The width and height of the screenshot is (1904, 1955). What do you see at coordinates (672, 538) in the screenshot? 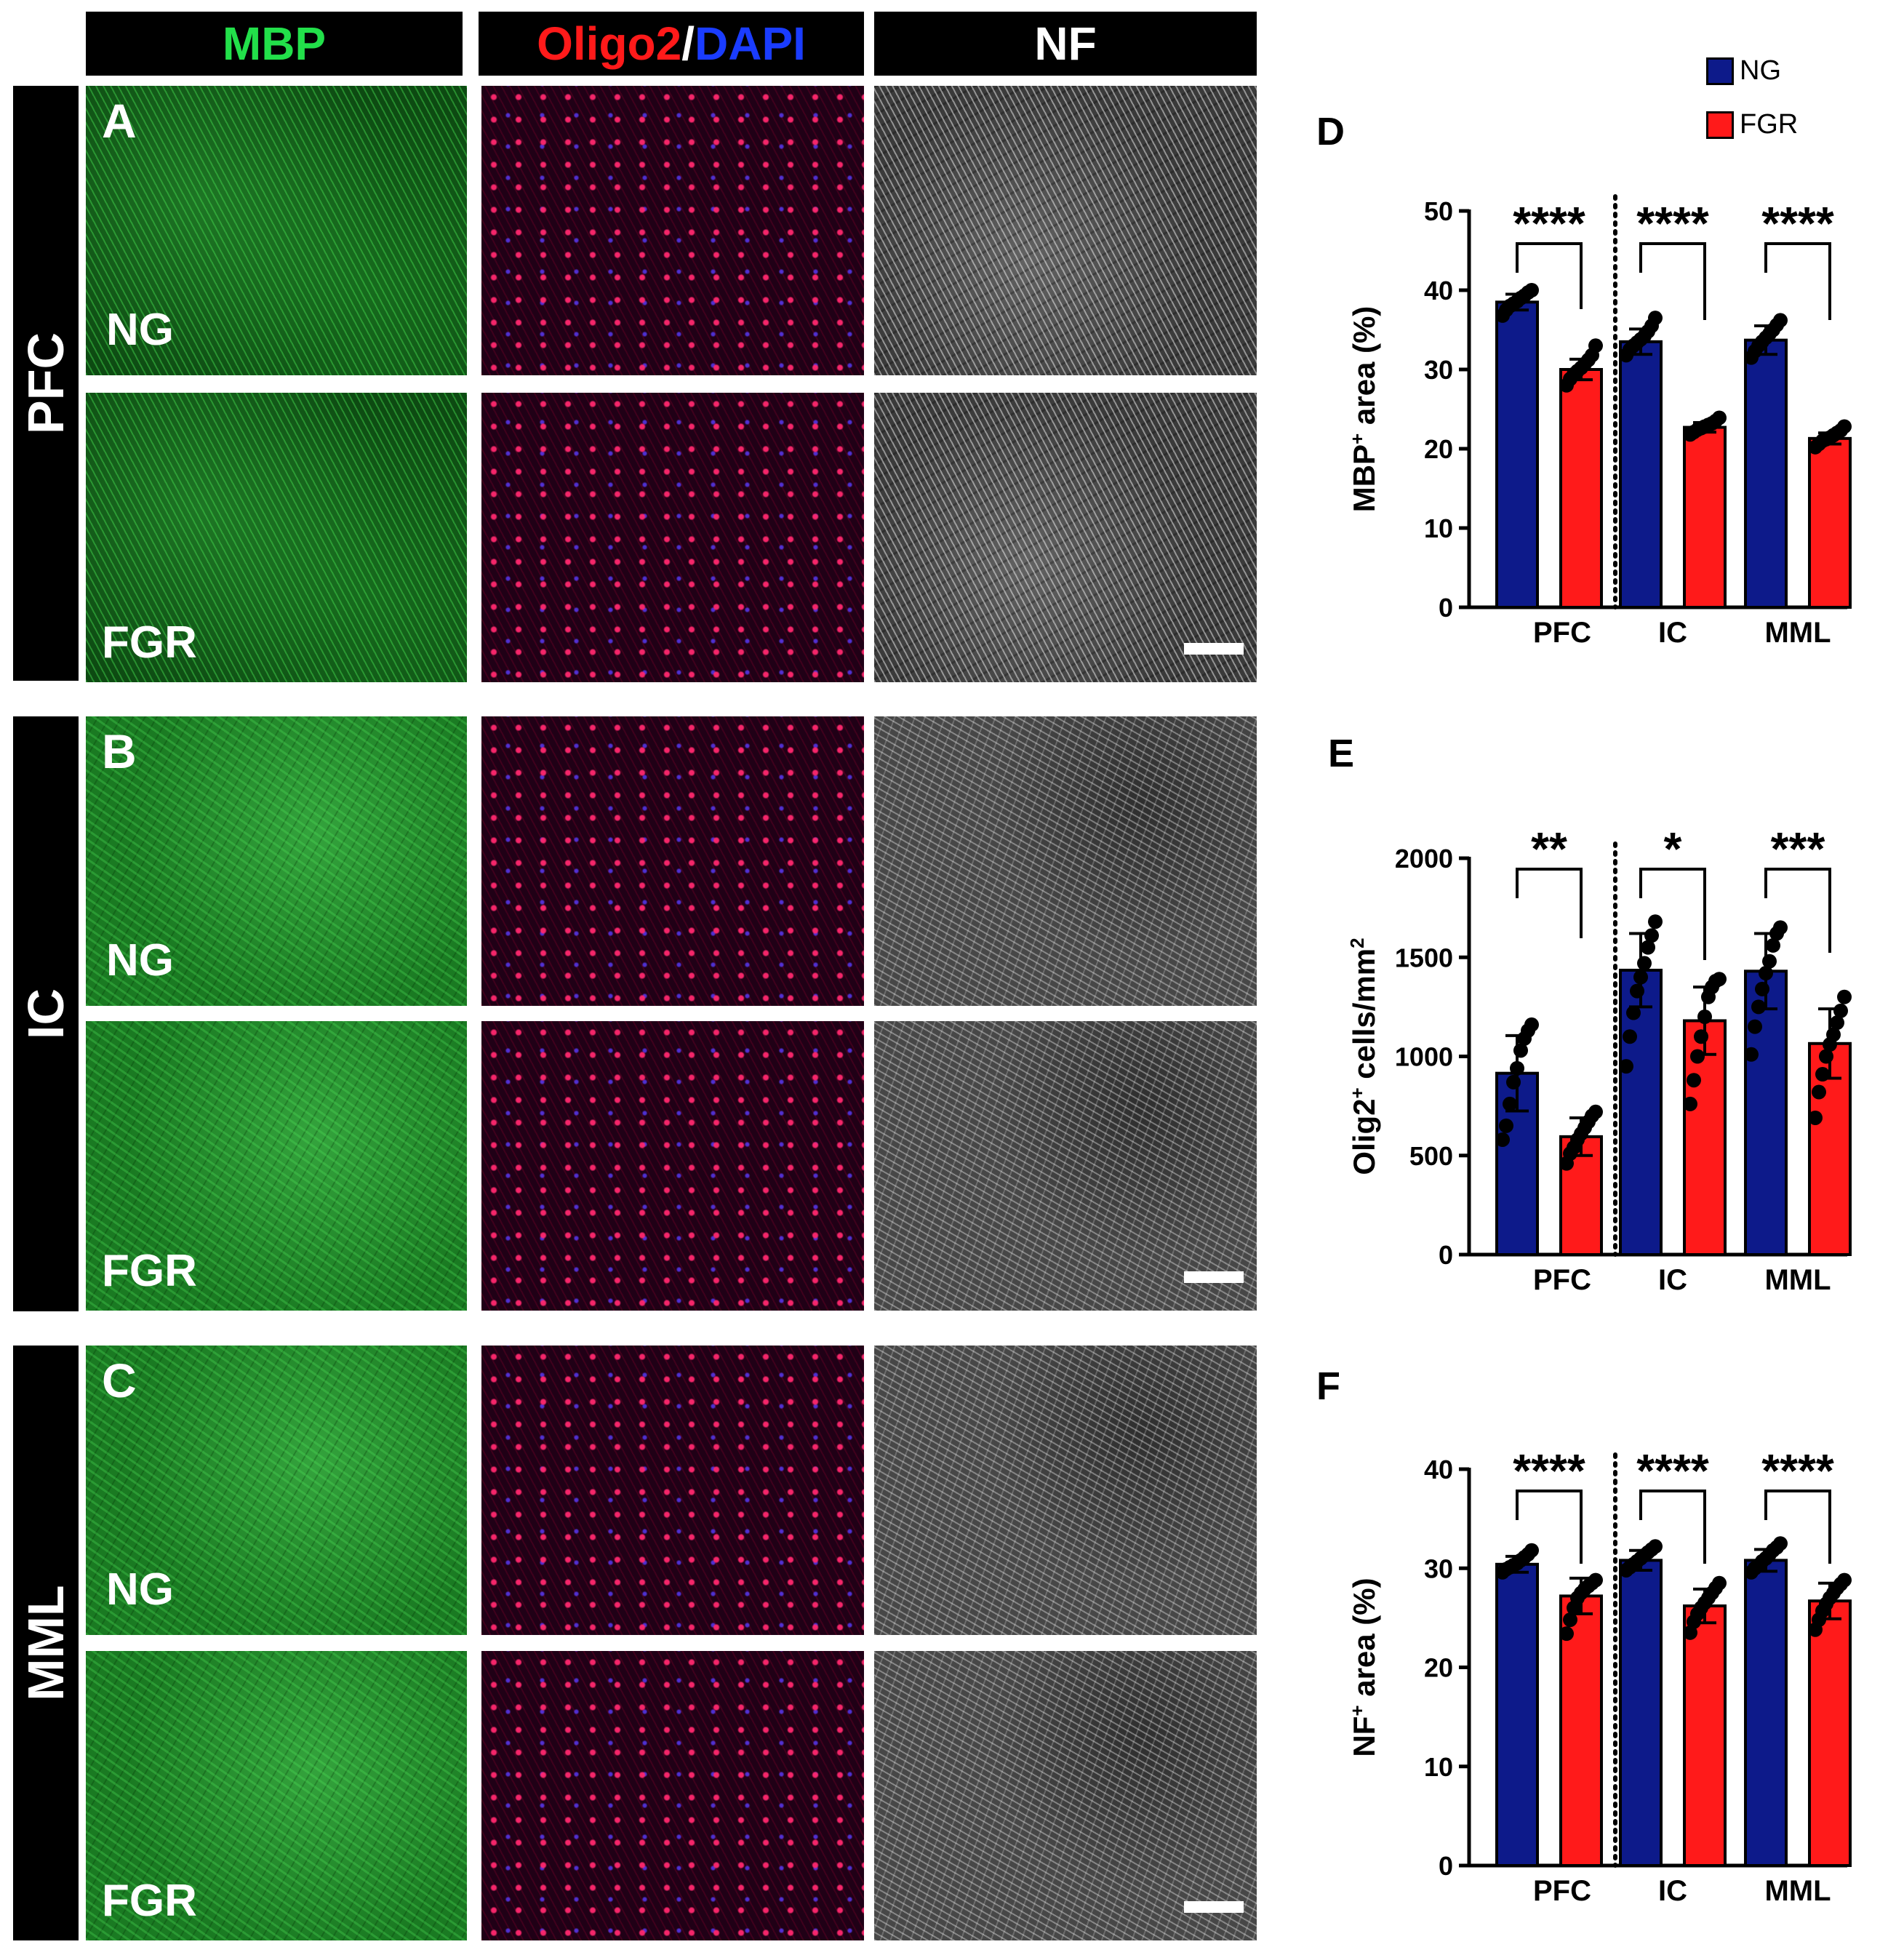
I see `micrograph-pfc-fgr-olig` at bounding box center [672, 538].